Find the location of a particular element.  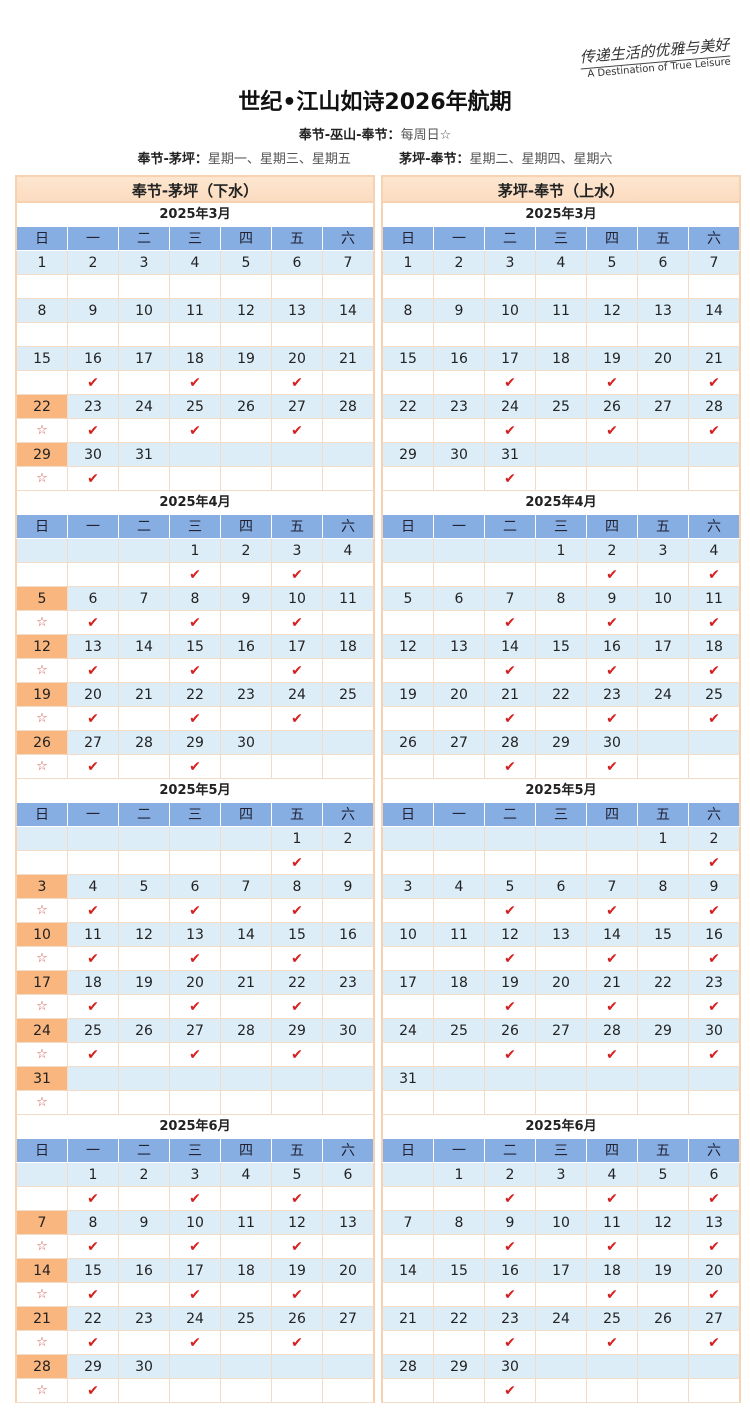

sailing-mark-row: ☆ ✔ ✔ ✔ is located at coordinates (195, 623).